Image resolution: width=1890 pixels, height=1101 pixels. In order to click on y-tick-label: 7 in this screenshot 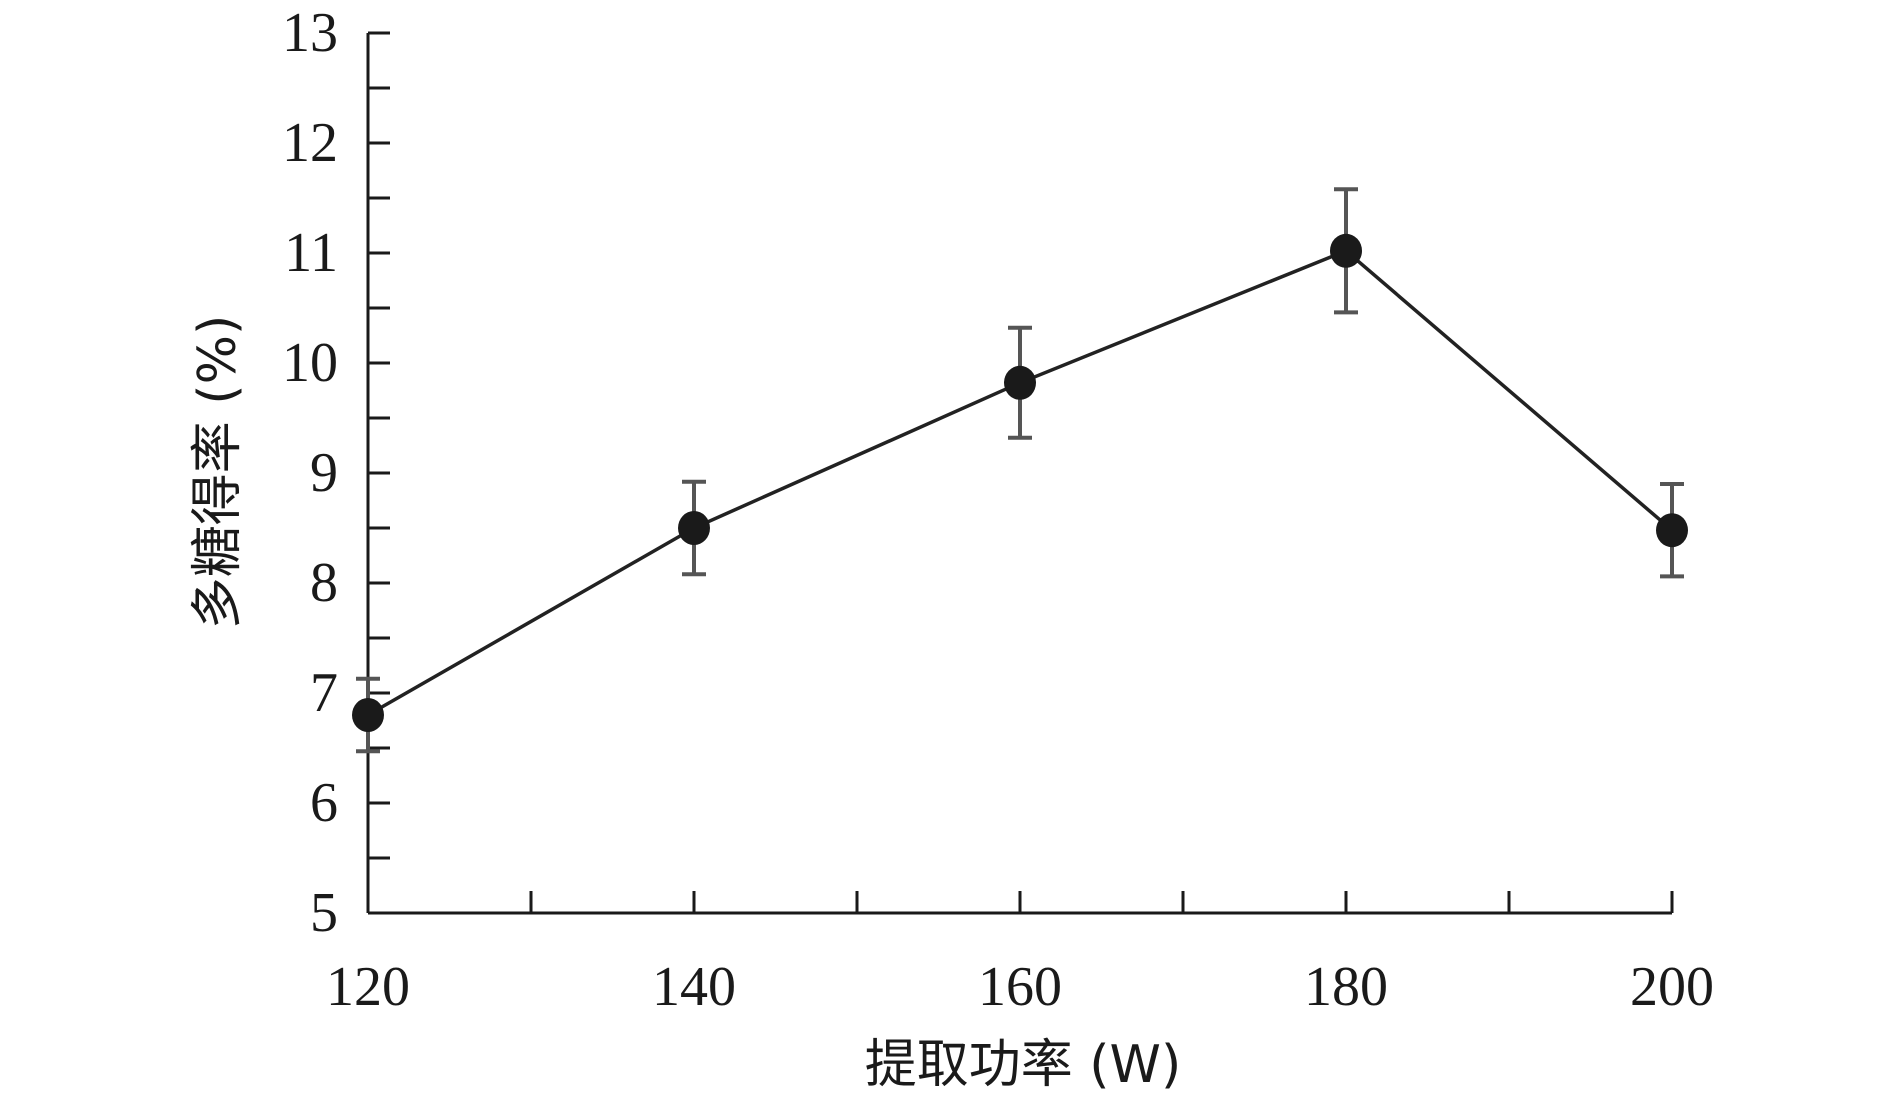, I will do `click(324, 693)`.